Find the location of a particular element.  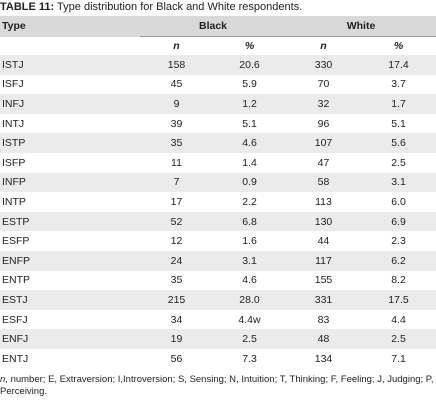

value-cell: 4.4w is located at coordinates (249, 319).